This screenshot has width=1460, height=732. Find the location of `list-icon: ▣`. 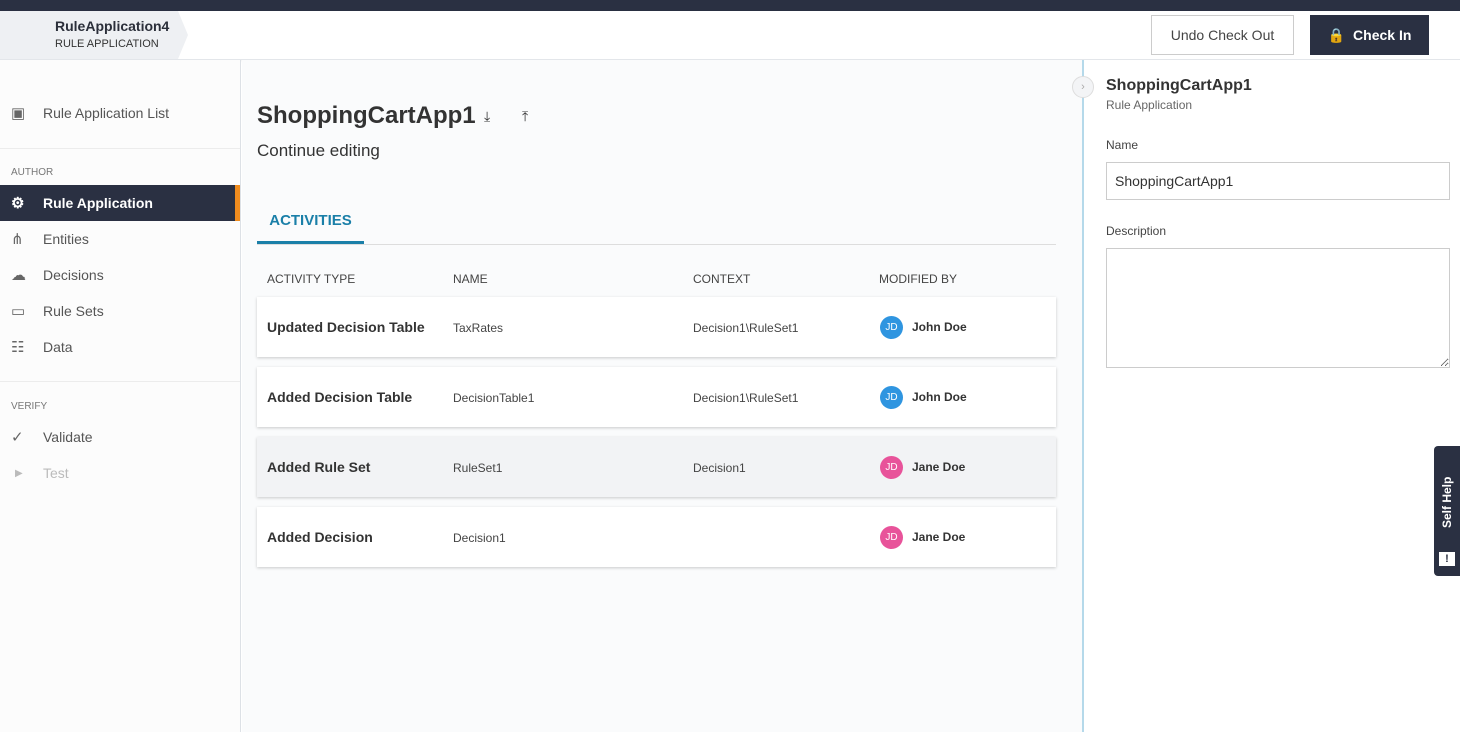

list-icon: ▣ is located at coordinates (18, 113).